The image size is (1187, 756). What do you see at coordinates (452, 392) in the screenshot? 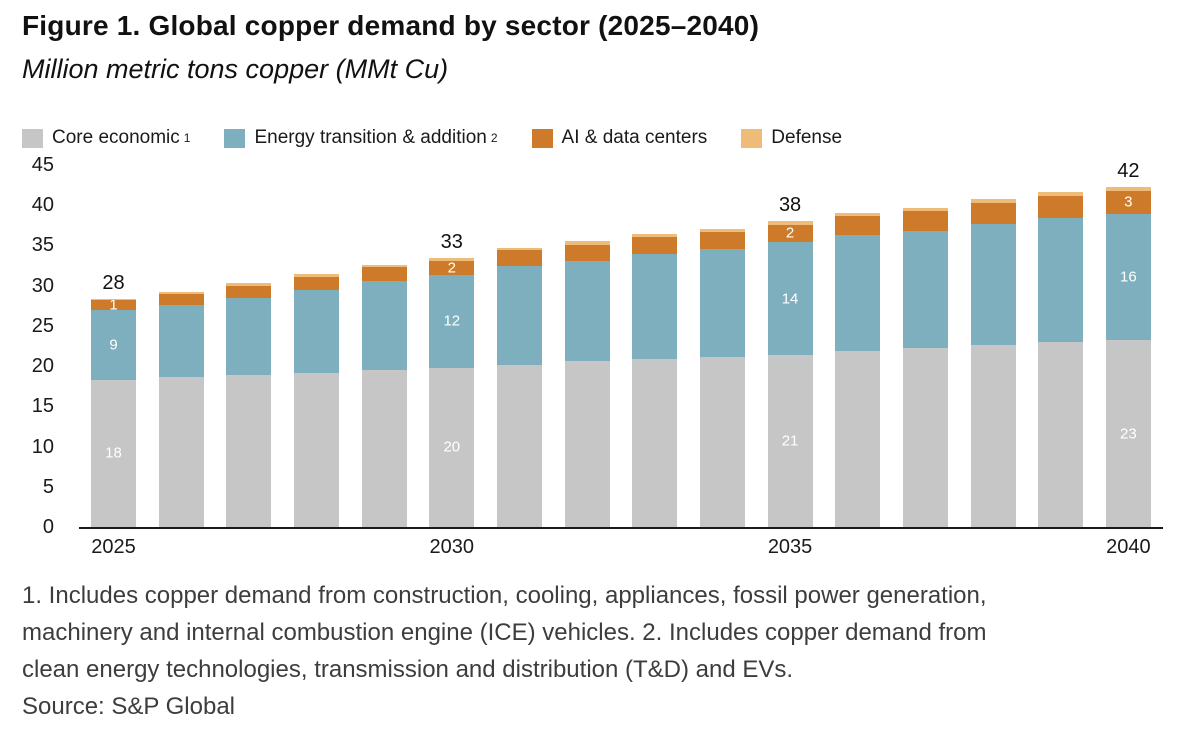
I see `bar-stack: 20 12 2` at bounding box center [452, 392].